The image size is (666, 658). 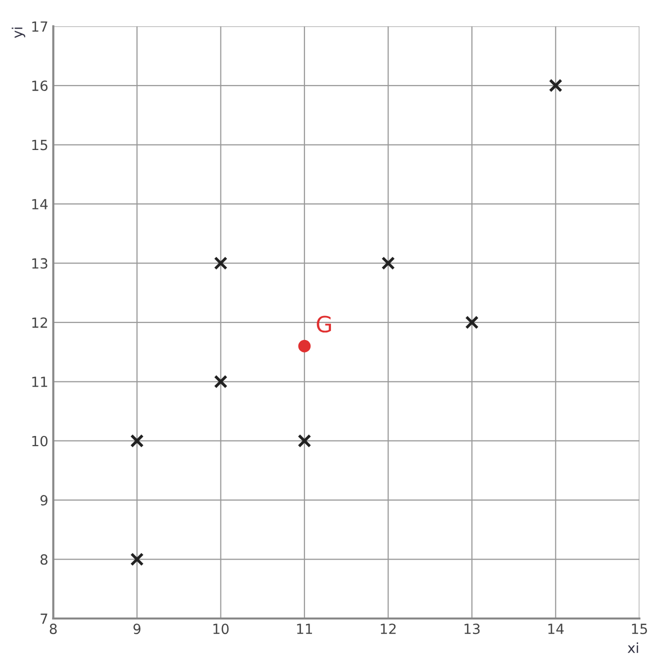 What do you see at coordinates (556, 629) in the screenshot?
I see `x-tick-label: 14` at bounding box center [556, 629].